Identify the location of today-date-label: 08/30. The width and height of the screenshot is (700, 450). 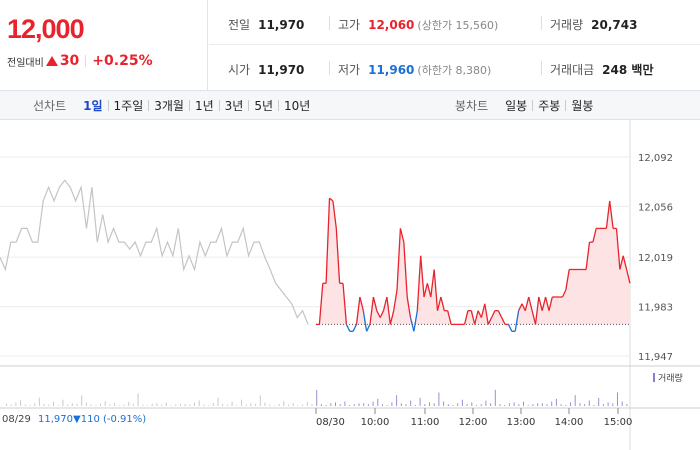
(330, 422).